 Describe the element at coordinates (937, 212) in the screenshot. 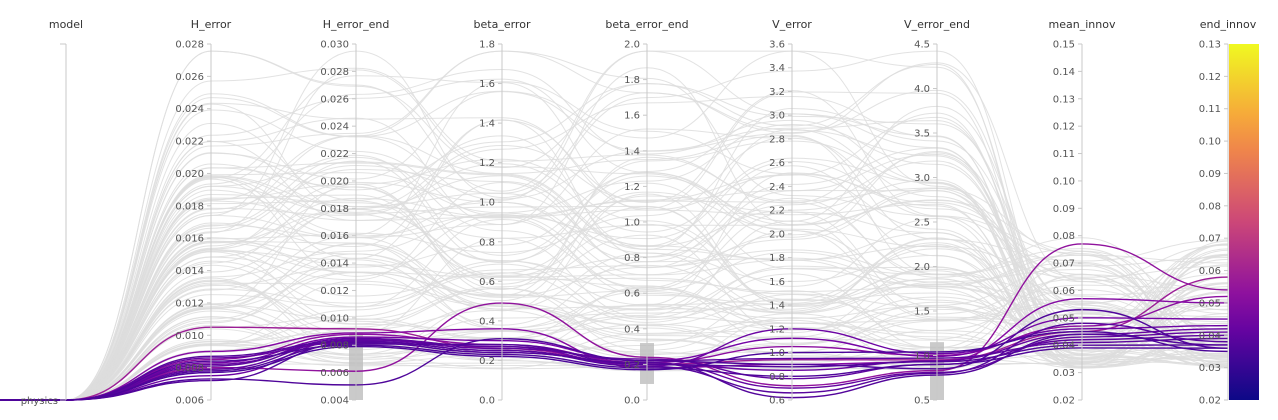

I see `axis-V_error_end: V_error_end 0.5 1.0 1.5 2.0 2.5 3.0 3.5 4.0 4.5` at that location.